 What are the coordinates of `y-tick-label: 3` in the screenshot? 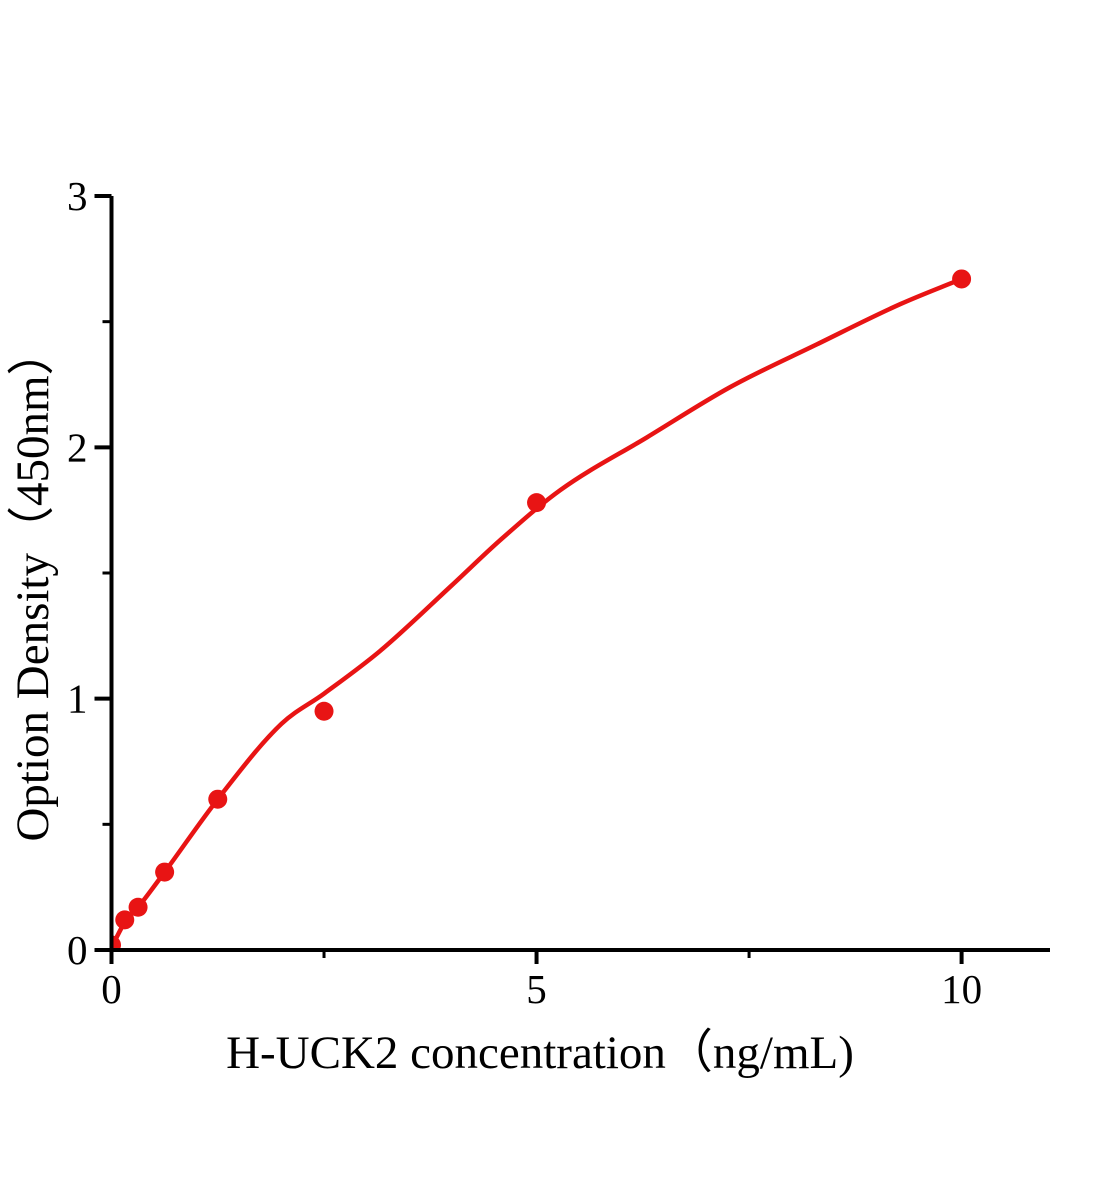 It's located at (77, 196).